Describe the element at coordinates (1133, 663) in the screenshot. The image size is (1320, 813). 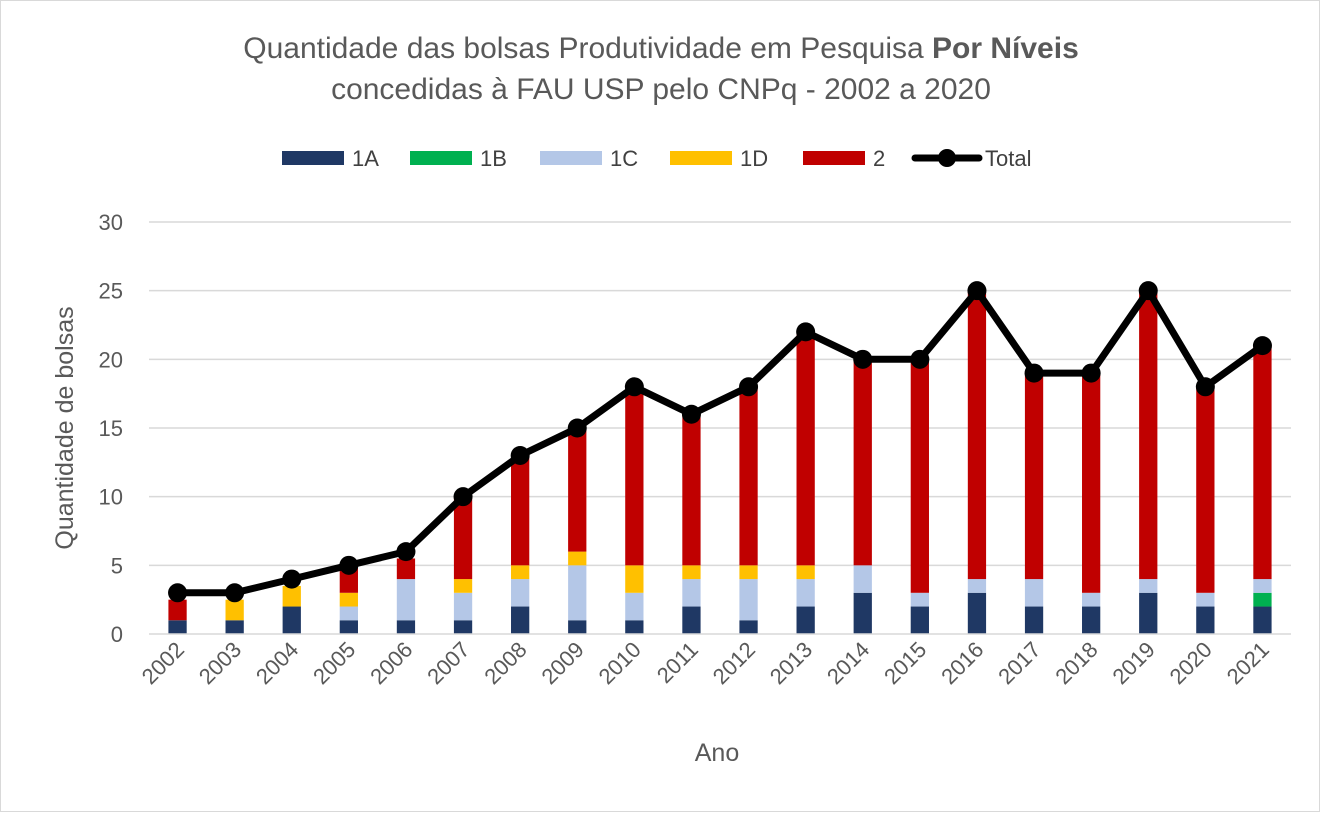
I see `x-tick-label: 2019` at that location.